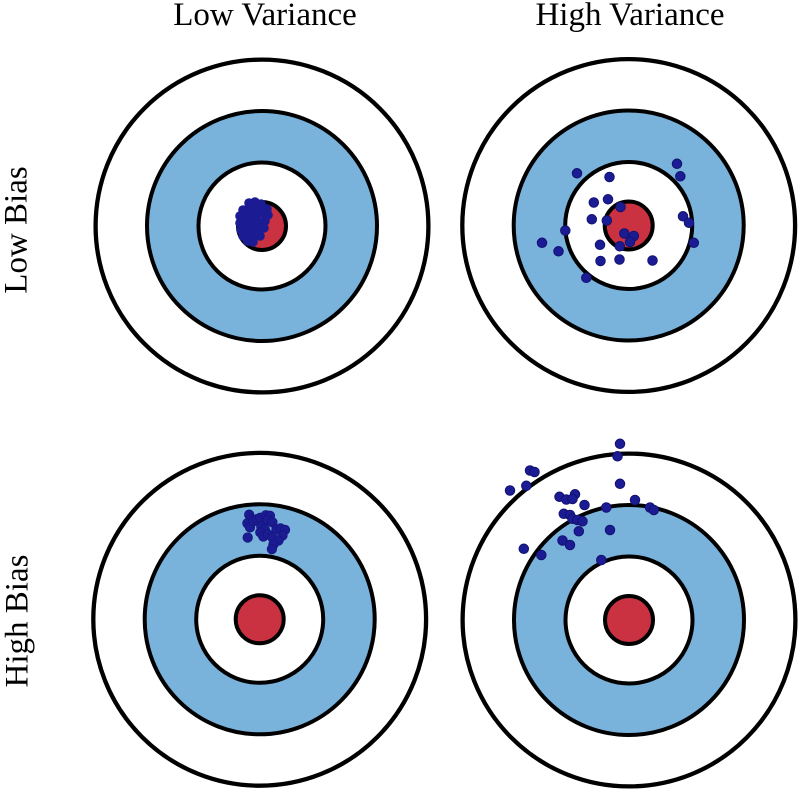 The image size is (800, 793). What do you see at coordinates (629, 16) in the screenshot?
I see `svg-text: High Variance` at bounding box center [629, 16].